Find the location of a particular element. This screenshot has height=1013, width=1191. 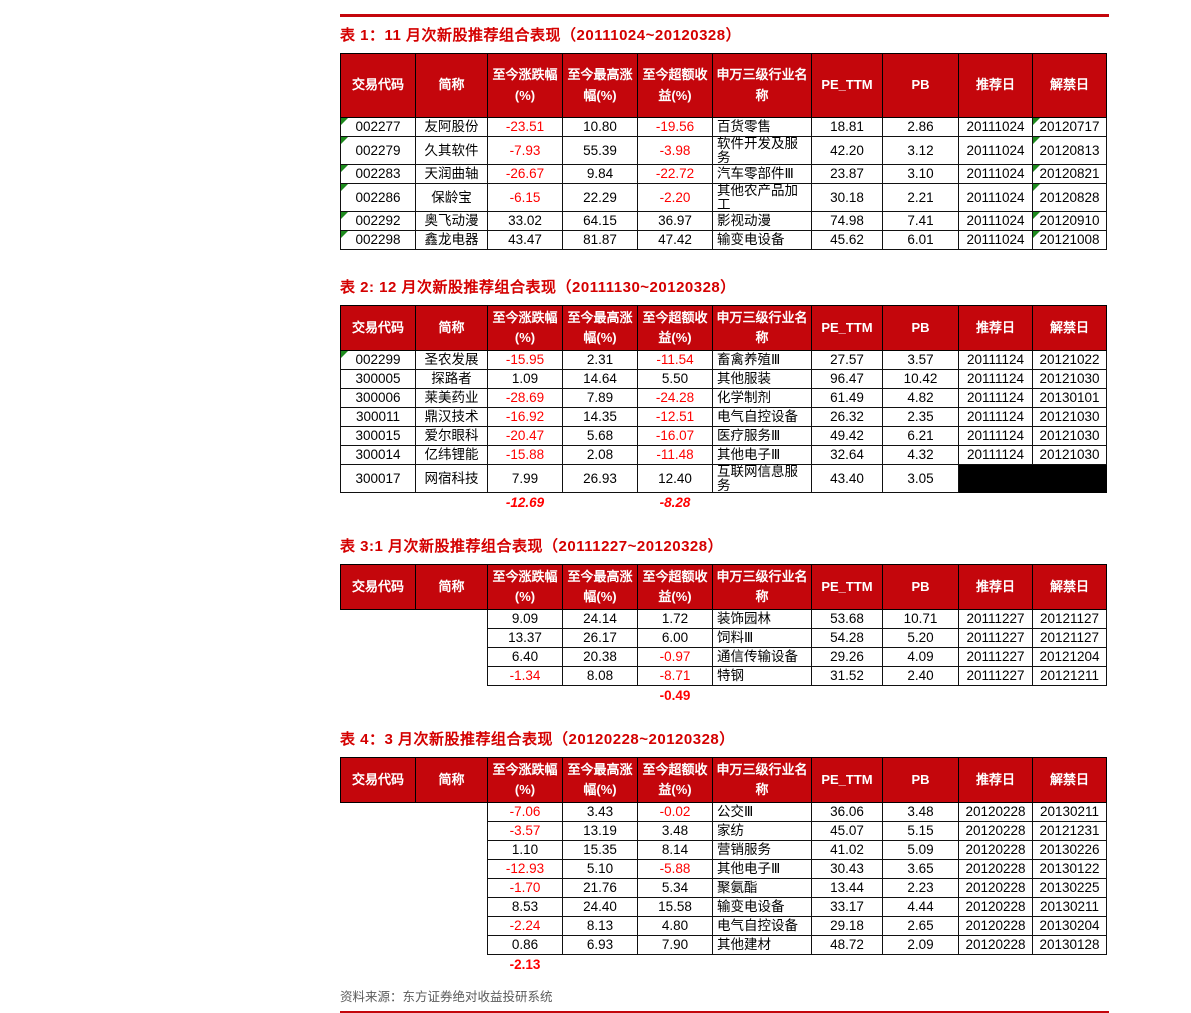

cell-chg-pct: -6.15 is located at coordinates (525, 197).